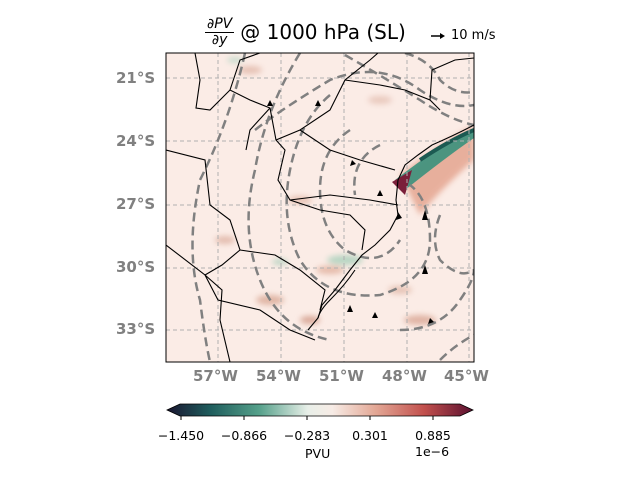  Describe the element at coordinates (432, 451) in the screenshot. I see `colorbar-exponent: 1e−6` at that location.